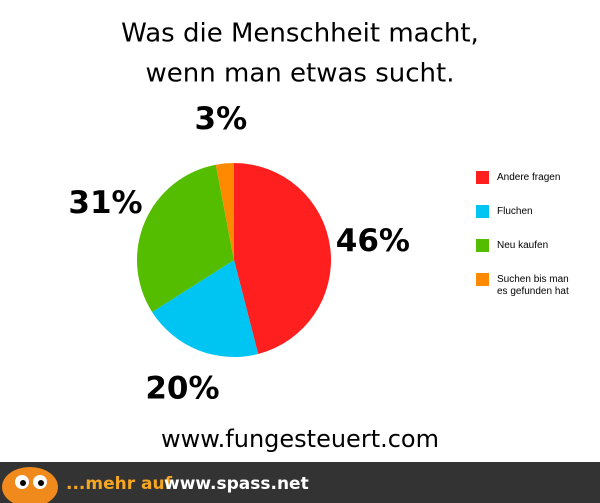 The height and width of the screenshot is (503, 600). What do you see at coordinates (515, 211) in the screenshot?
I see `legend-label: Fluchen` at bounding box center [515, 211].